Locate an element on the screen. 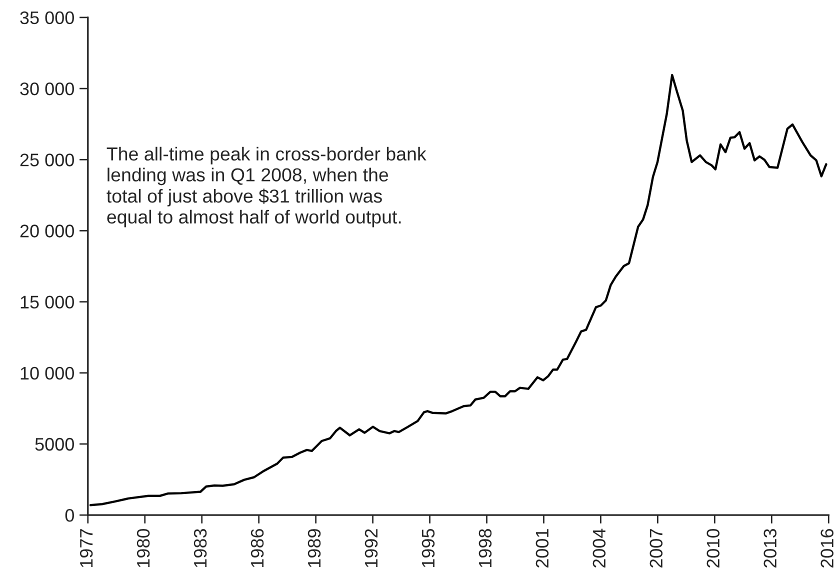 This screenshot has width=837, height=582. x-tick-label: 2007 is located at coordinates (656, 548).